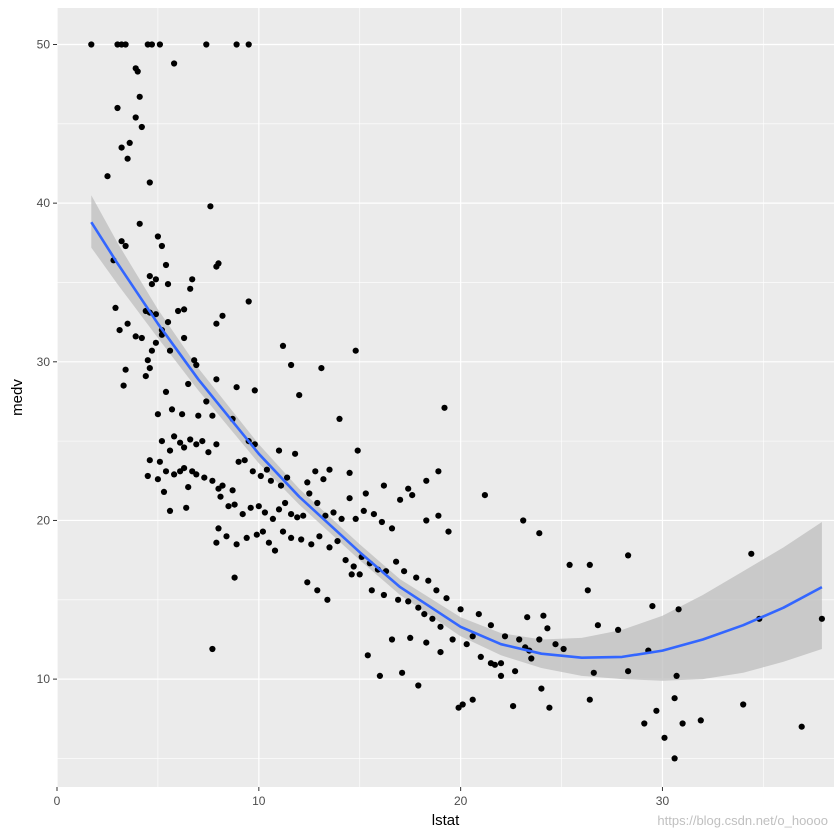 The image size is (840, 840). I want to click on y-axis-title: medv, so click(17, 397).